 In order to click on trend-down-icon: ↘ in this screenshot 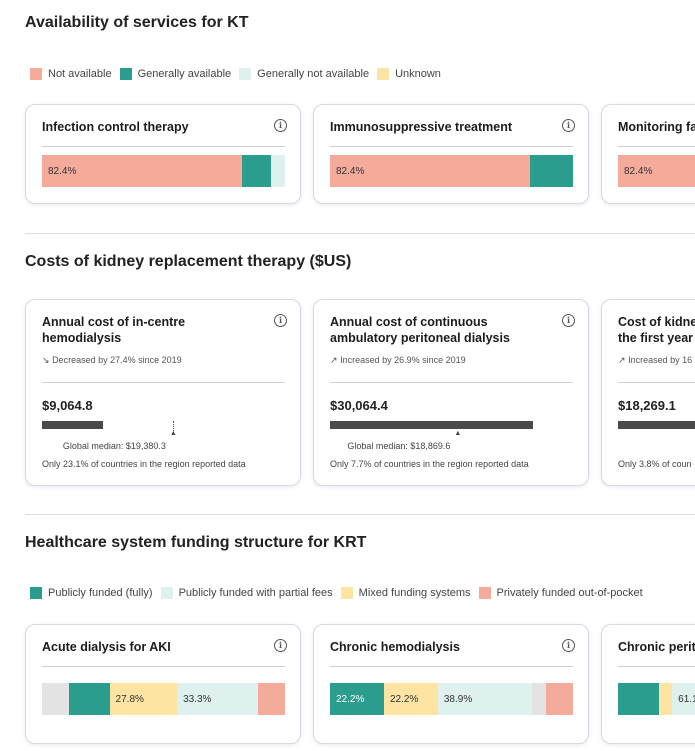, I will do `click(46, 360)`.